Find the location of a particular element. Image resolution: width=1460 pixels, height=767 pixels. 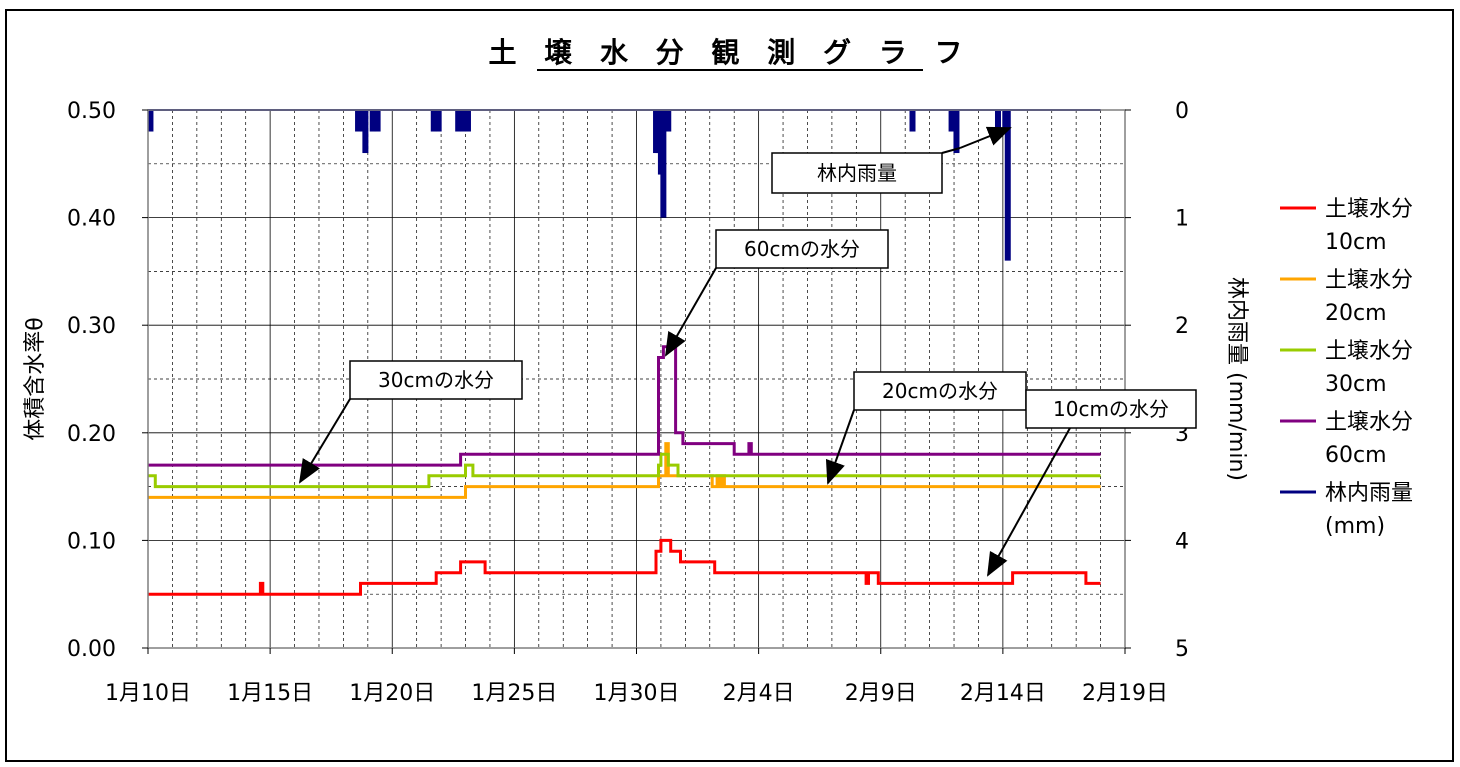

y-left-tick-label: 0.50 is located at coordinates (91, 111).